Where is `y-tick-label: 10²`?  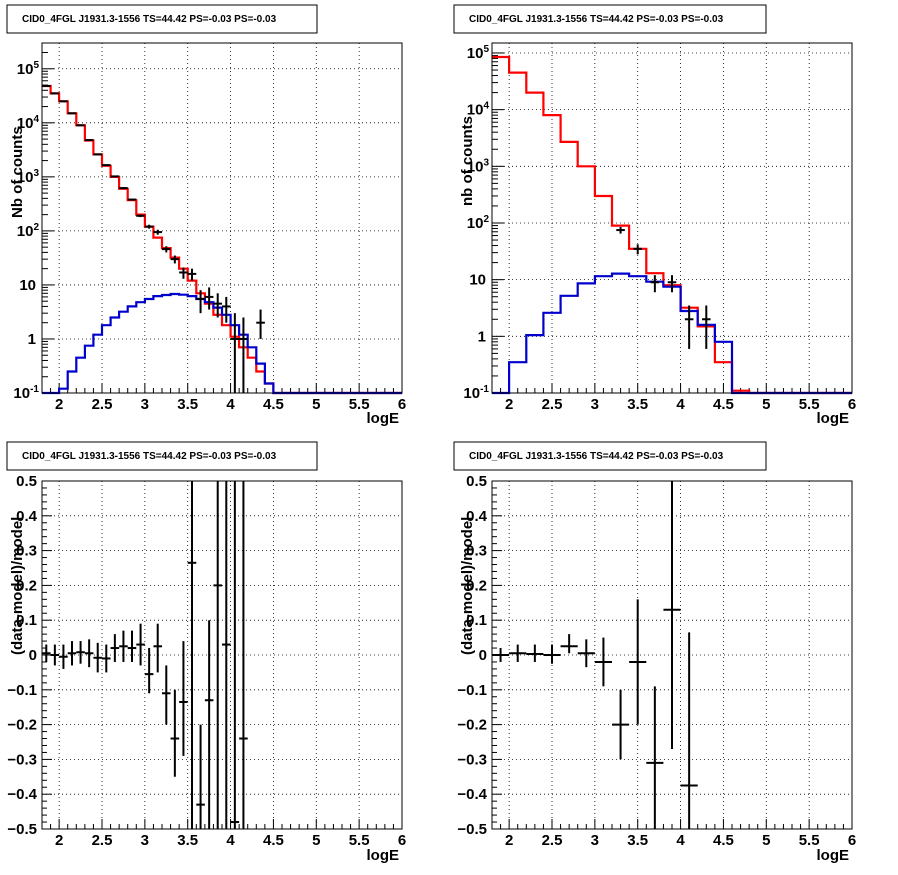 y-tick-label: 10² is located at coordinates (28, 231).